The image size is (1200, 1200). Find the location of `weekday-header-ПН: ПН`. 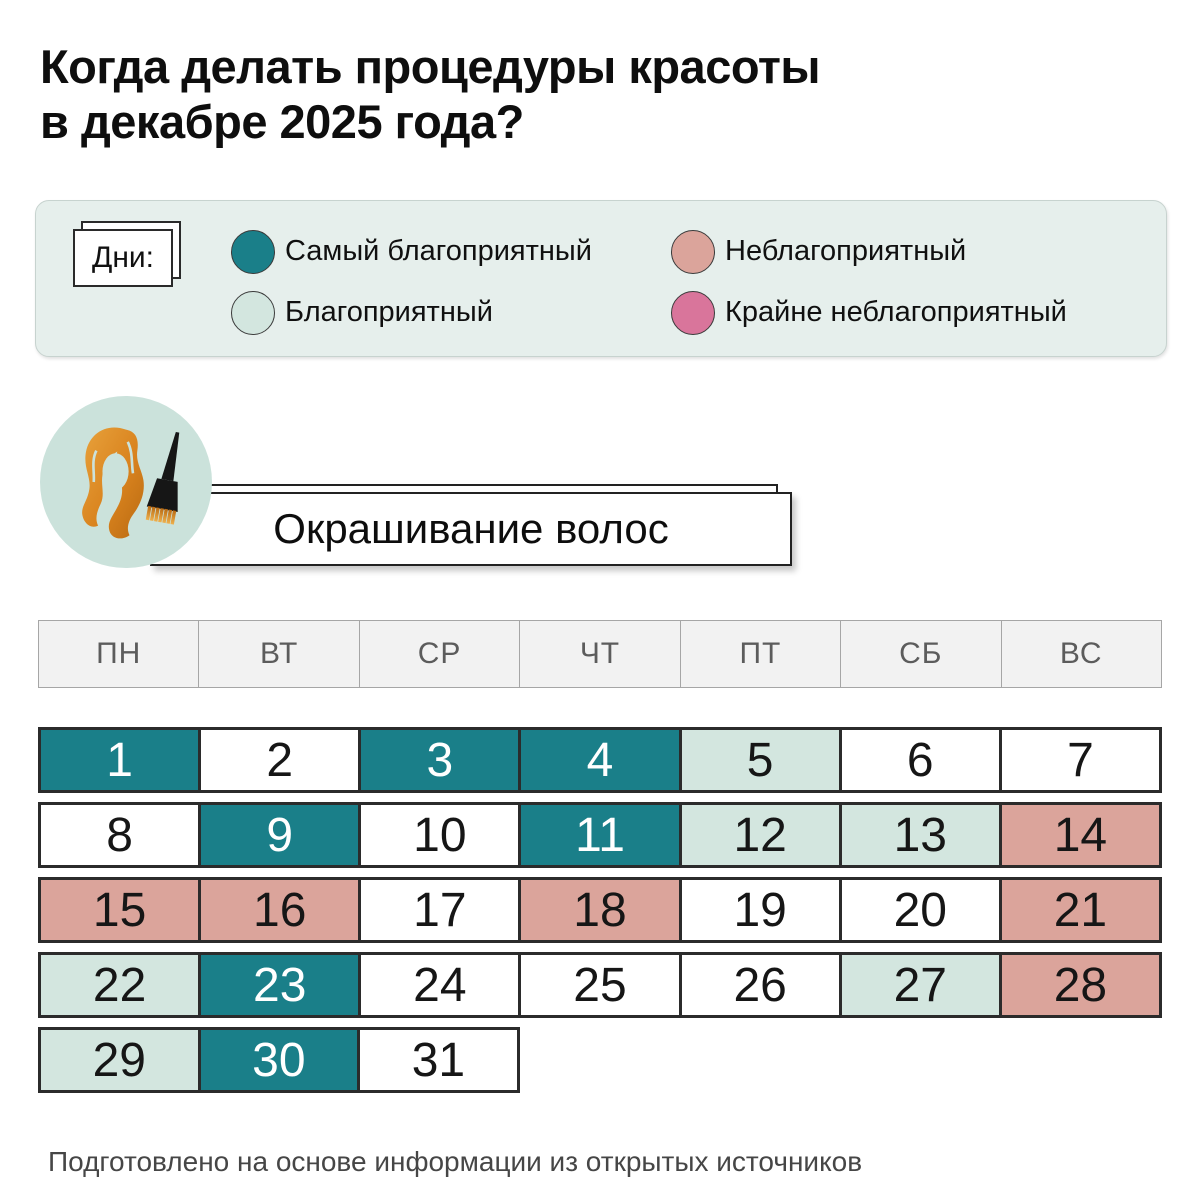

weekday-header-ПН: ПН is located at coordinates (119, 653).